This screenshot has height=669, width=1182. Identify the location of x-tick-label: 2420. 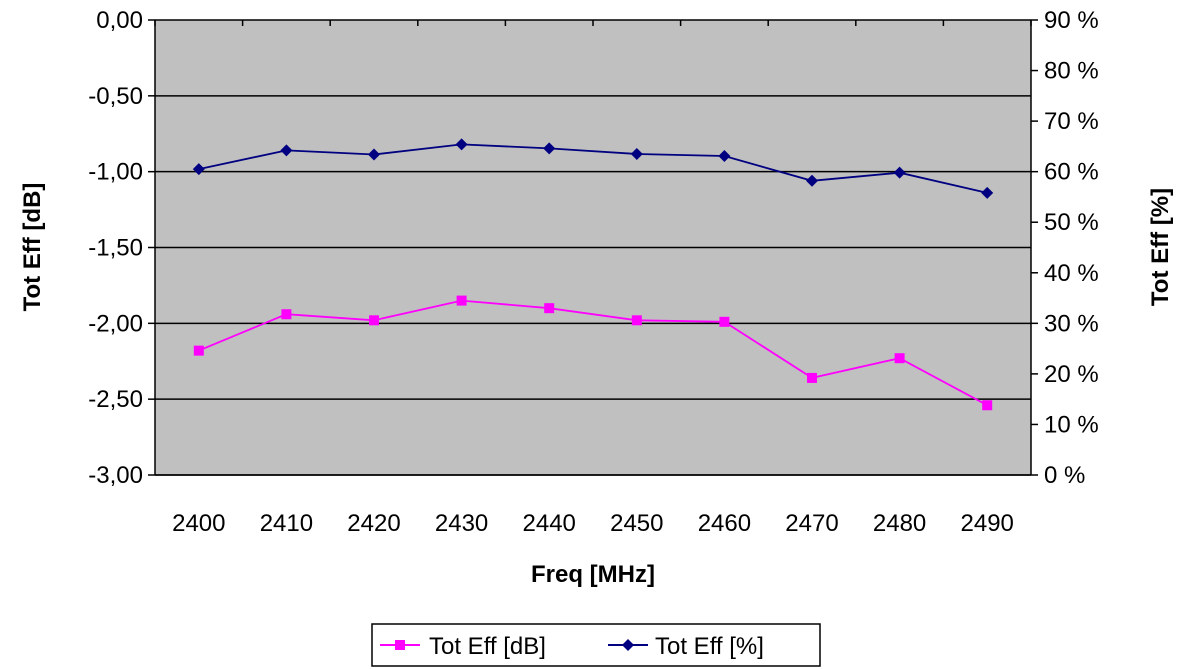
(373, 523).